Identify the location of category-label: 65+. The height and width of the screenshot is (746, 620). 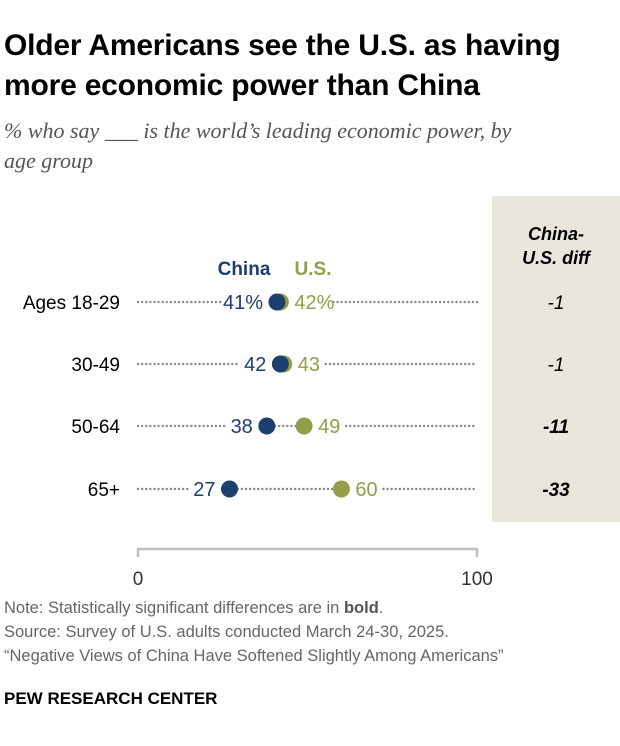
(104, 490).